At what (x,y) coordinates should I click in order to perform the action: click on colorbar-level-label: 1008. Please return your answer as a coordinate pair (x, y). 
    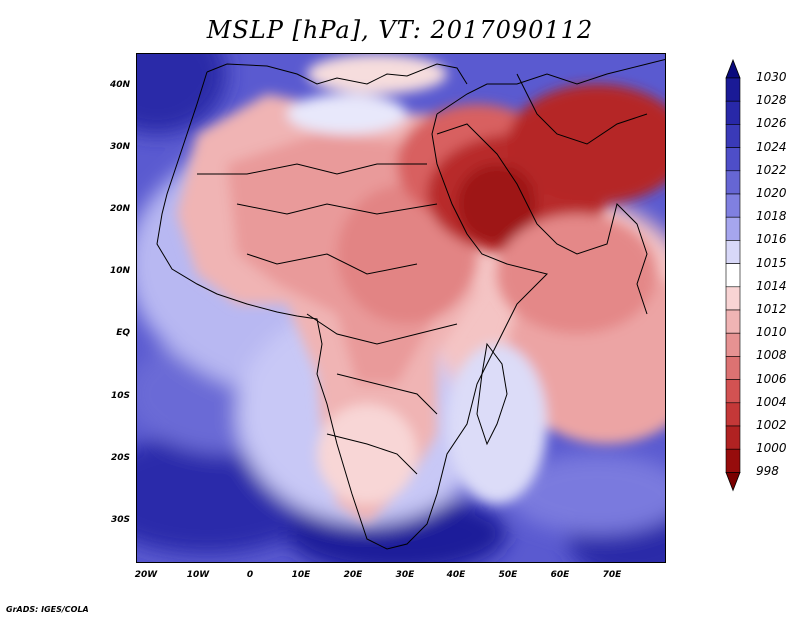
    Looking at the image, I should click on (771, 355).